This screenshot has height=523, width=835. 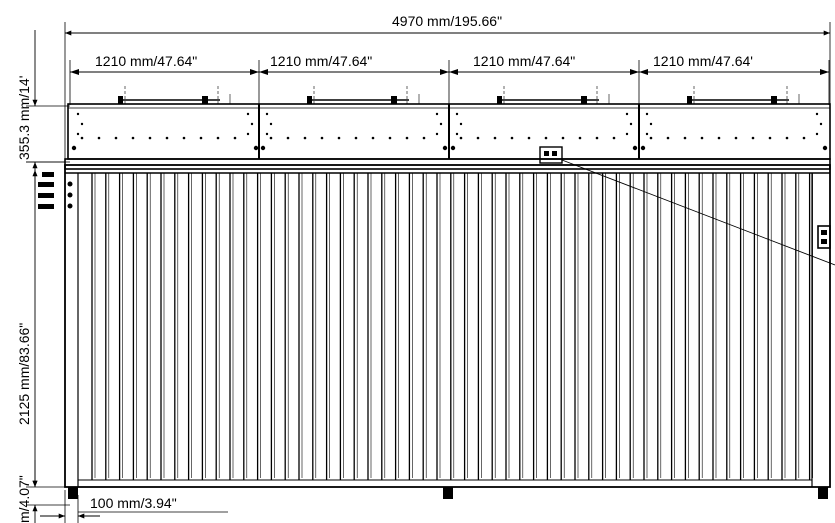 I want to click on overall-width-label: 4970 mm/195.66", so click(x=447, y=21).